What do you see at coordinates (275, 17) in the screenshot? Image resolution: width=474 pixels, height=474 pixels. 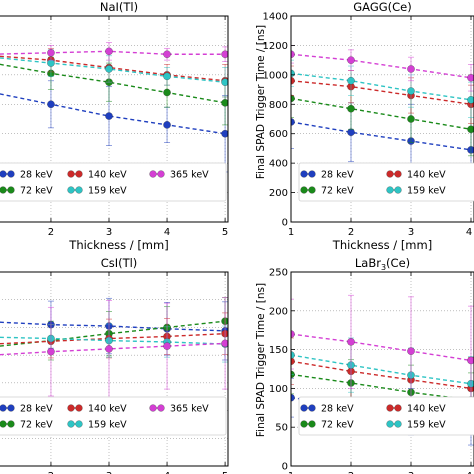 I see `y-tick-label: 1400` at bounding box center [275, 17].